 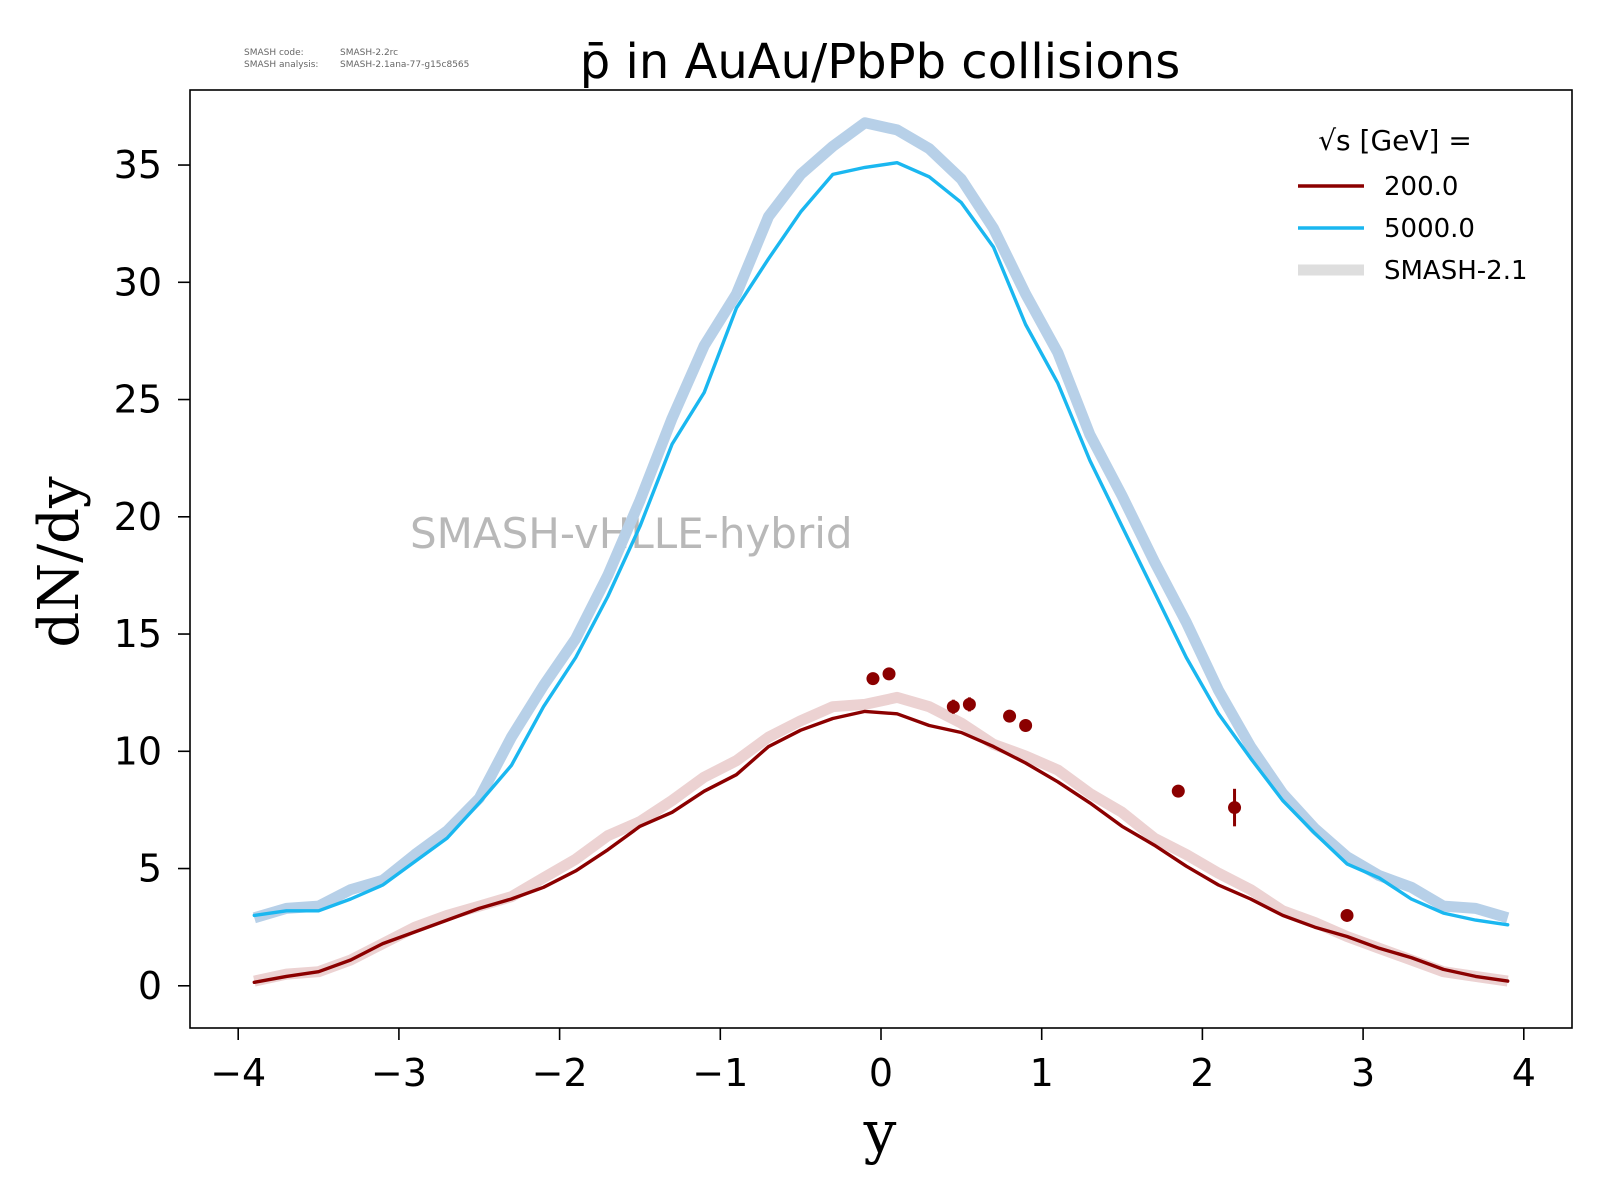 I want to click on y-tick-label: 35, so click(x=138, y=165).